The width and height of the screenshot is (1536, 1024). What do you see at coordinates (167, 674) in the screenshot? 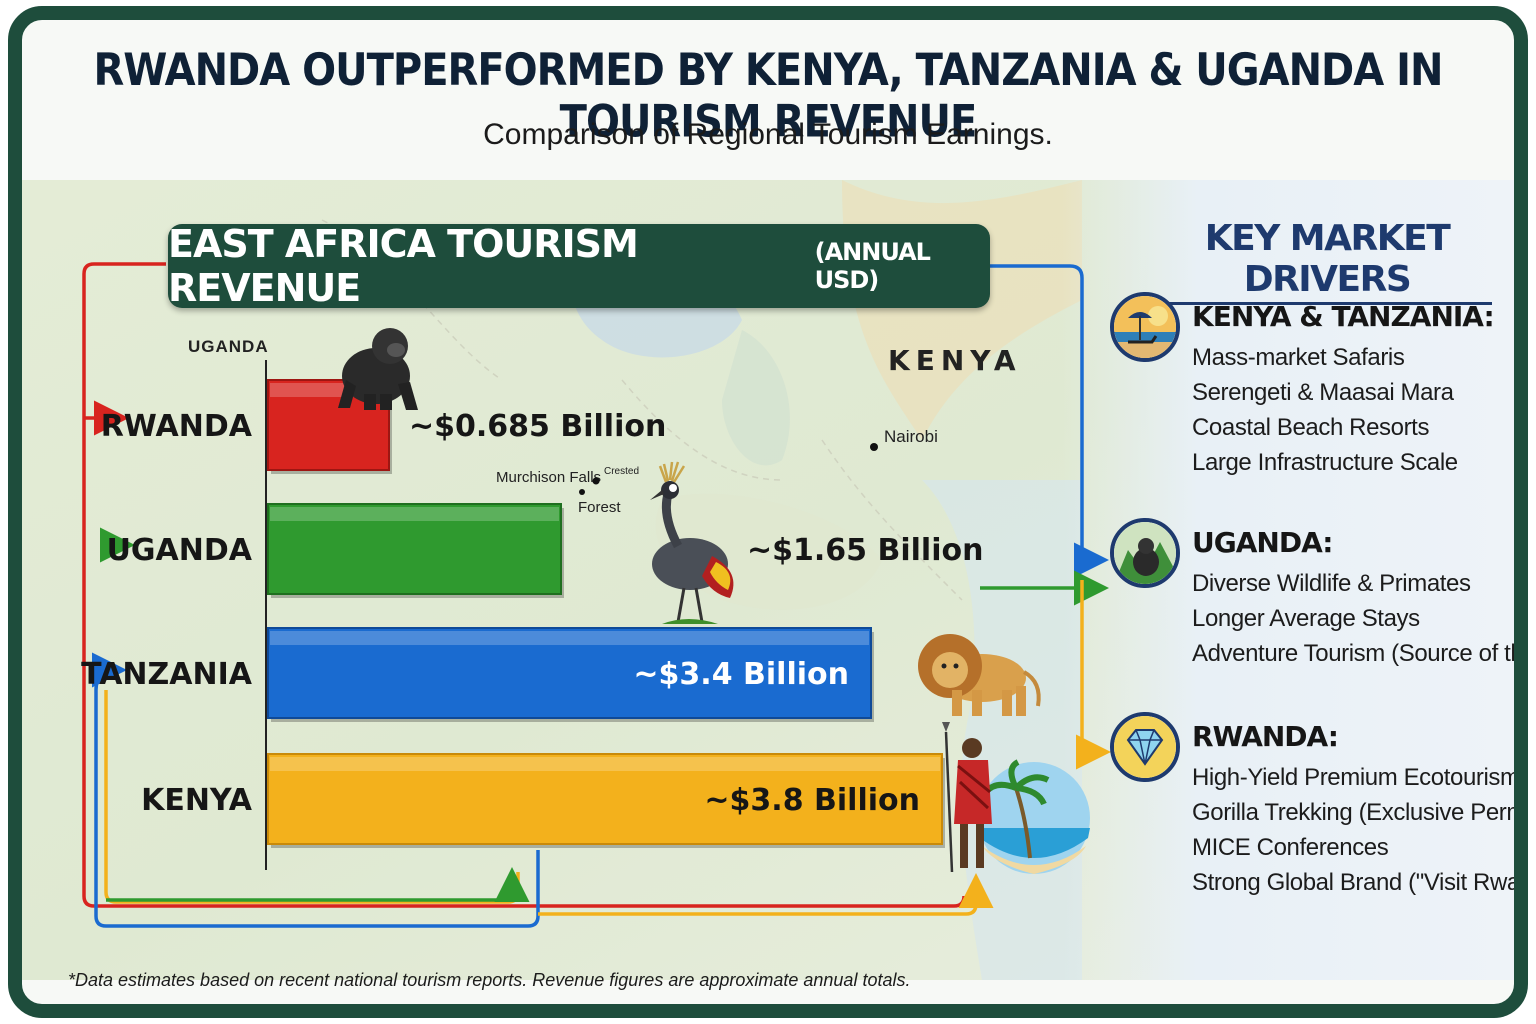
I see `category-label-tanzania: TANZANIA` at bounding box center [167, 674].